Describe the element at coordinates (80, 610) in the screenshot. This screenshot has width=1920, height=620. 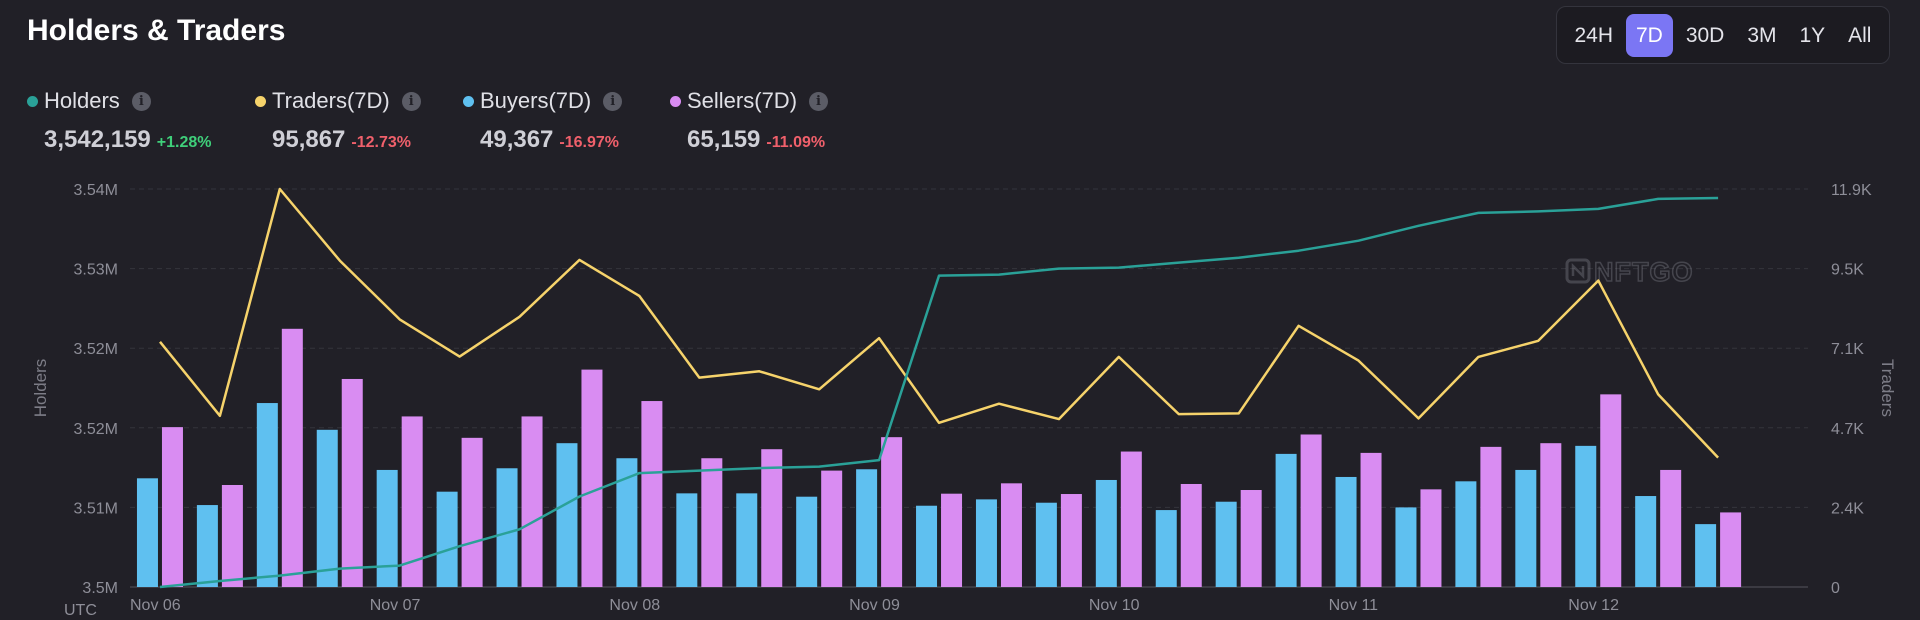
I see `x-axis-label: UTC` at that location.